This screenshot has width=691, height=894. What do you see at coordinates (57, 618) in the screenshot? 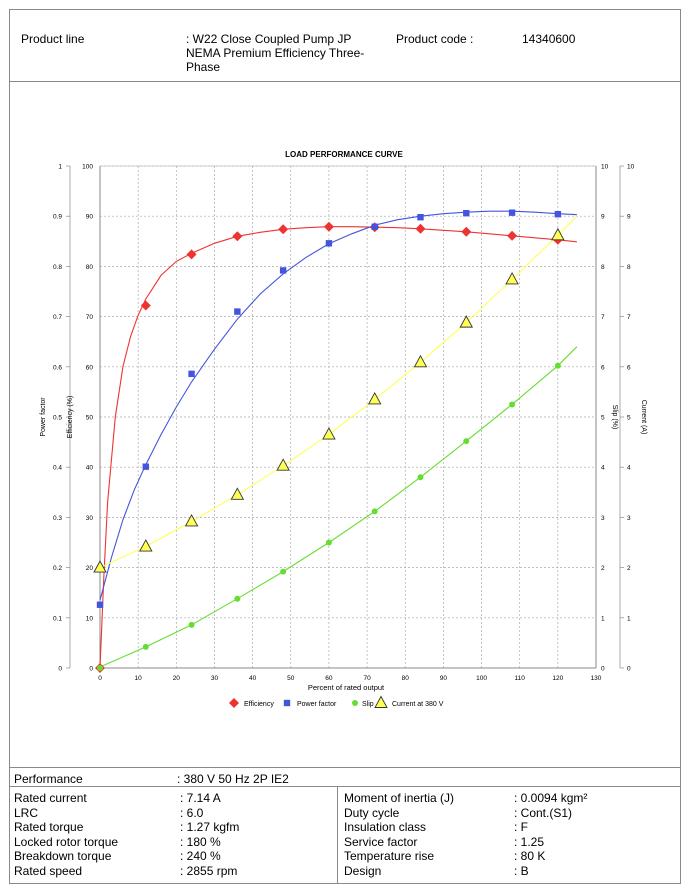
I see `power-factor-tick-label: 0.1` at bounding box center [57, 618].